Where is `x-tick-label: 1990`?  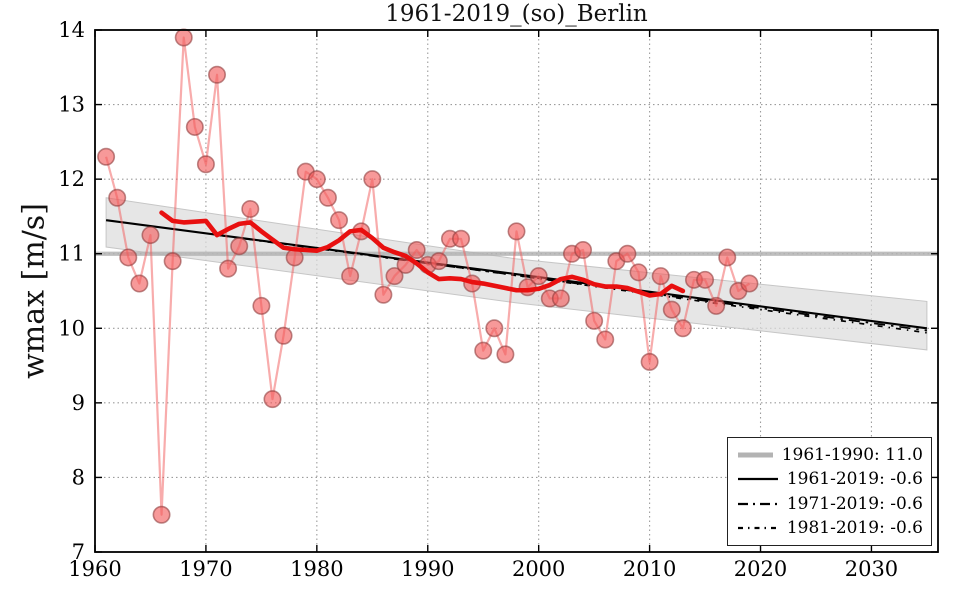
x-tick-label: 1990 is located at coordinates (427, 569).